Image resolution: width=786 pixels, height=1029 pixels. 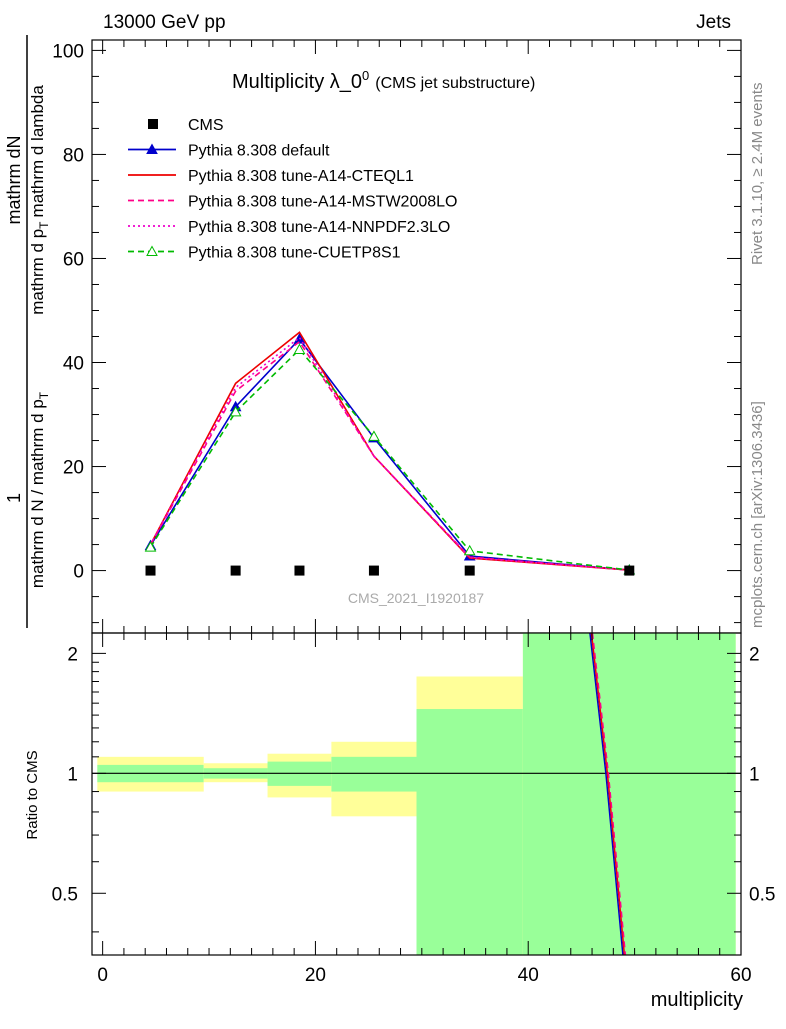 I want to click on xtick-label: 0, so click(x=102, y=975).